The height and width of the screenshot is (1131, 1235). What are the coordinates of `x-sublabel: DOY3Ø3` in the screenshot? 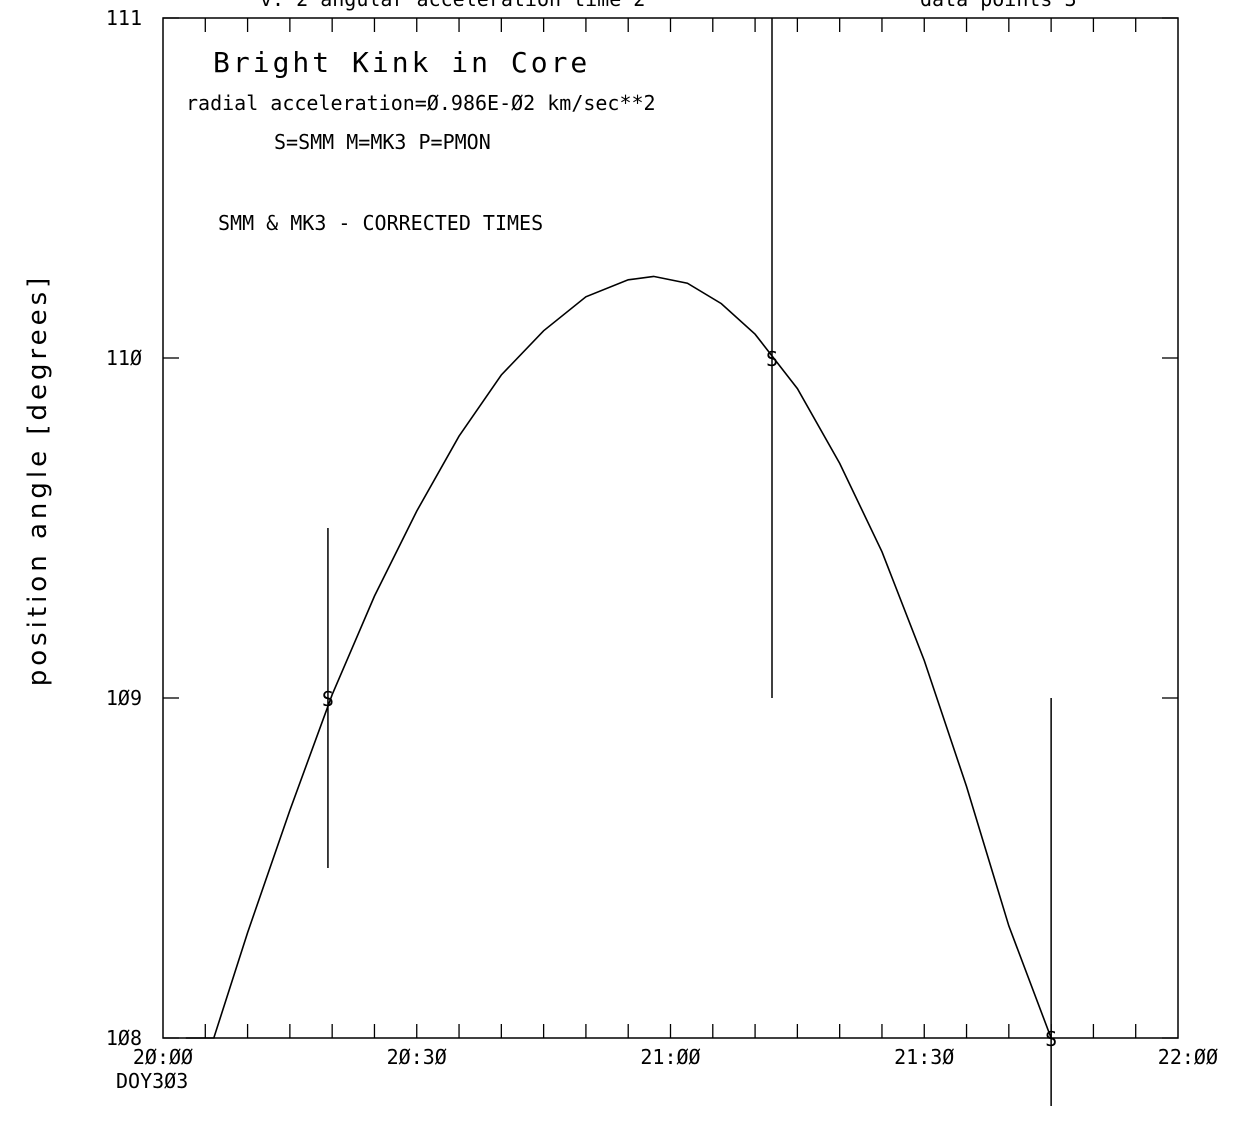 It's located at (152, 1081).